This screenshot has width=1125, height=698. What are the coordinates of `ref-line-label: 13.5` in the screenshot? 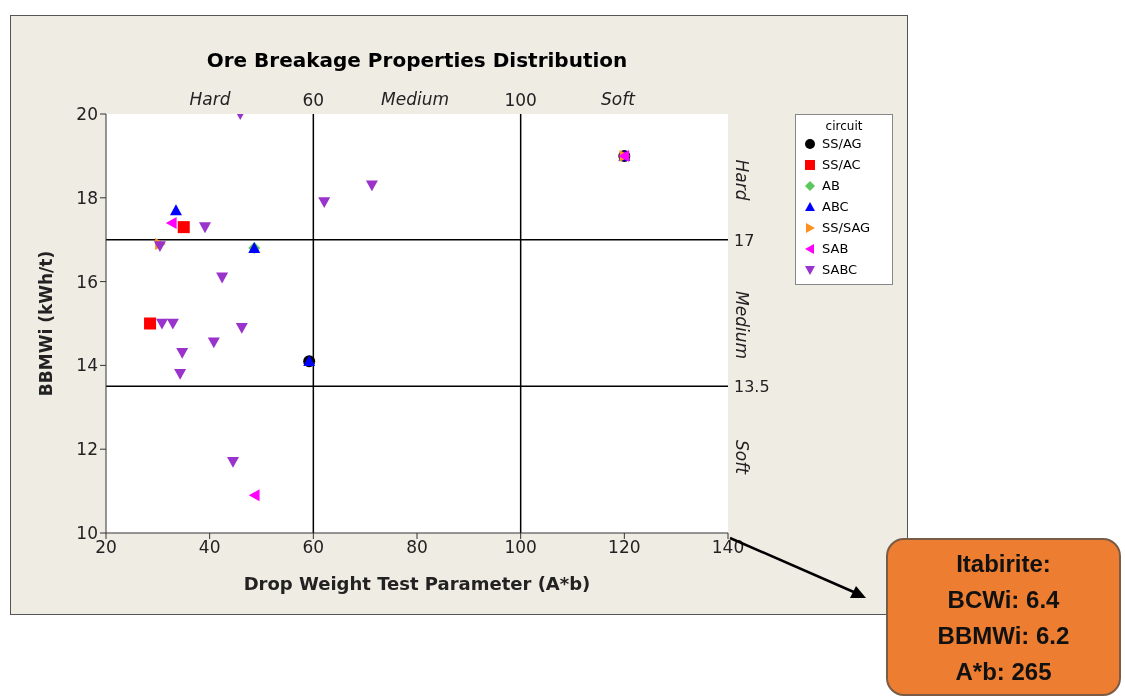 It's located at (752, 387).